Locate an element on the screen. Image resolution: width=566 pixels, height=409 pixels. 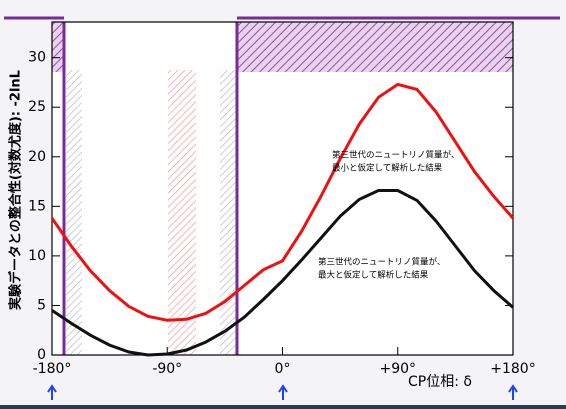
x-tick-label: +180° is located at coordinates (512, 369).